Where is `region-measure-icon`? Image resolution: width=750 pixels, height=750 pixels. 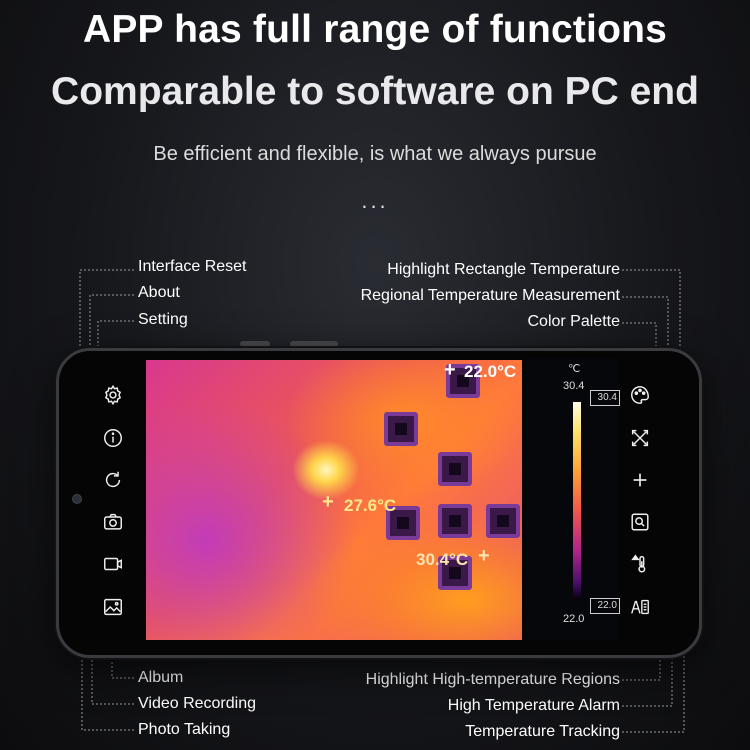 region-measure-icon is located at coordinates (640, 522).